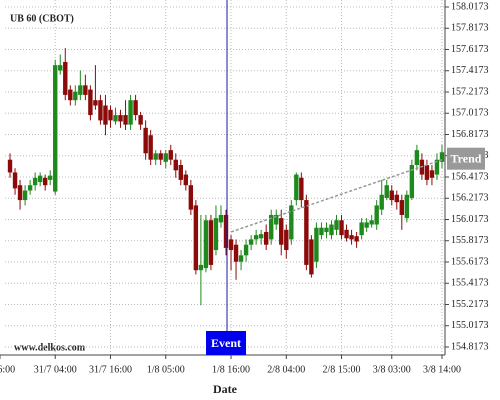 The image size is (500, 400). What do you see at coordinates (392, 369) in the screenshot?
I see `x-tick-label: 3/8 03:00` at bounding box center [392, 369].